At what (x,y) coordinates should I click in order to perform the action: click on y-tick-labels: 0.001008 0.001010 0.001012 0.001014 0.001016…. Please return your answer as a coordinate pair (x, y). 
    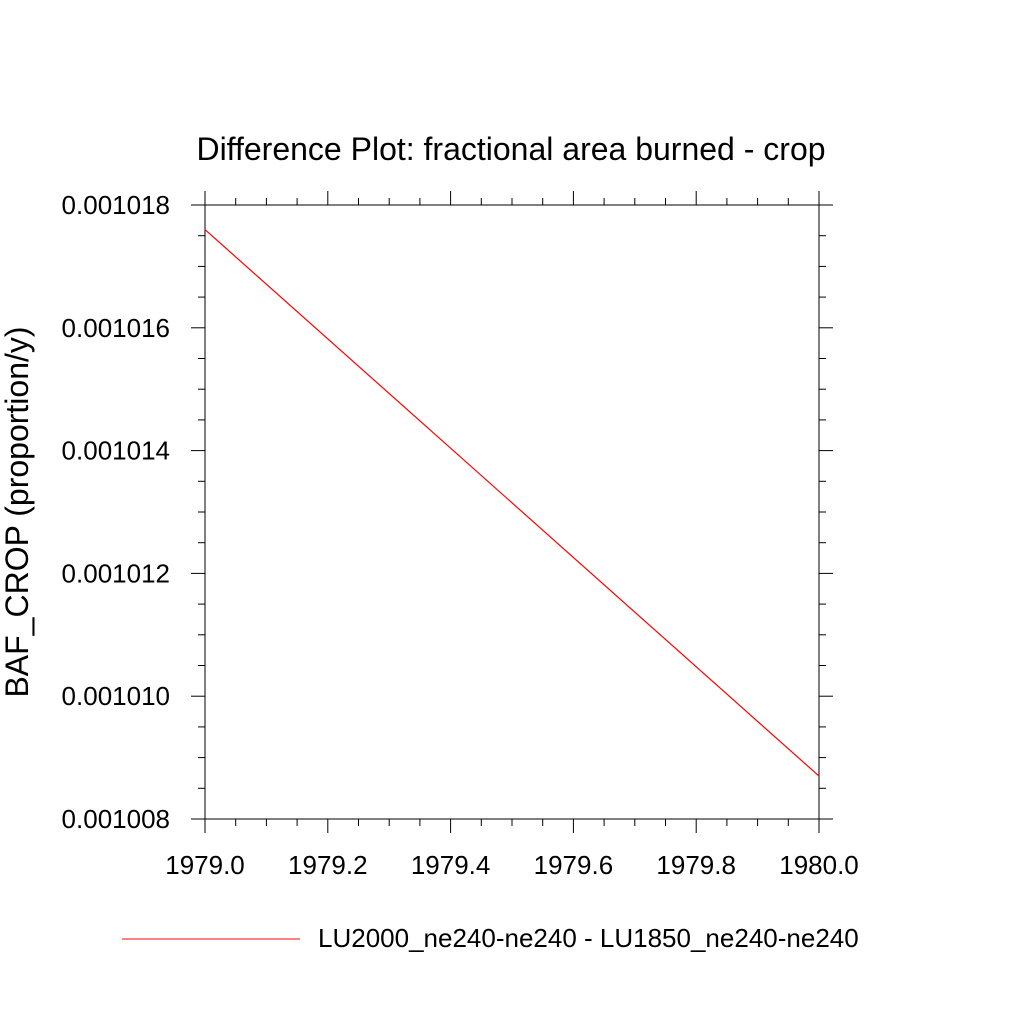
    Looking at the image, I should click on (116, 512).